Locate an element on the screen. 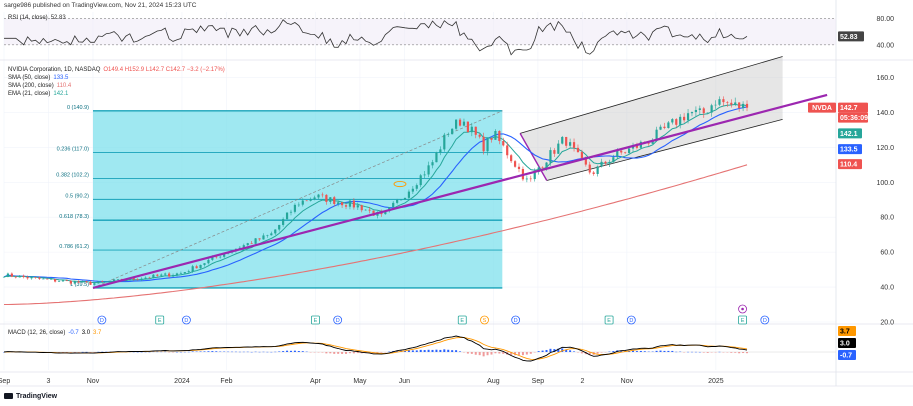 The width and height of the screenshot is (913, 406). ema21-legend: EMA (21, close) 142.1 is located at coordinates (38, 94).